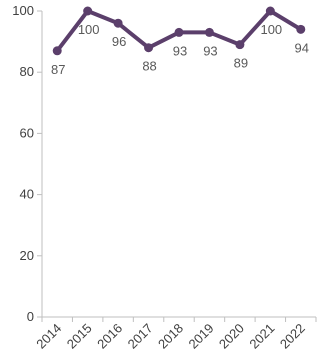 This screenshot has height=361, width=320. Describe the element at coordinates (109, 336) in the screenshot. I see `x-tick-label: 2016` at that location.